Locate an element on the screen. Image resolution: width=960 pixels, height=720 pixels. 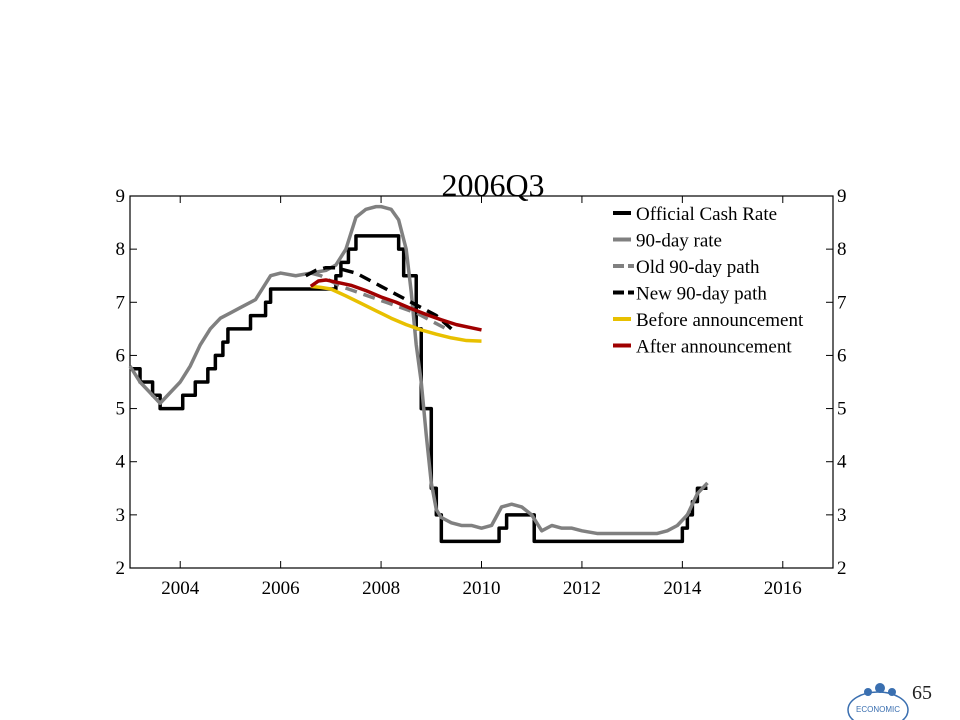
y-tick-label-left: 4 is located at coordinates (121, 462).